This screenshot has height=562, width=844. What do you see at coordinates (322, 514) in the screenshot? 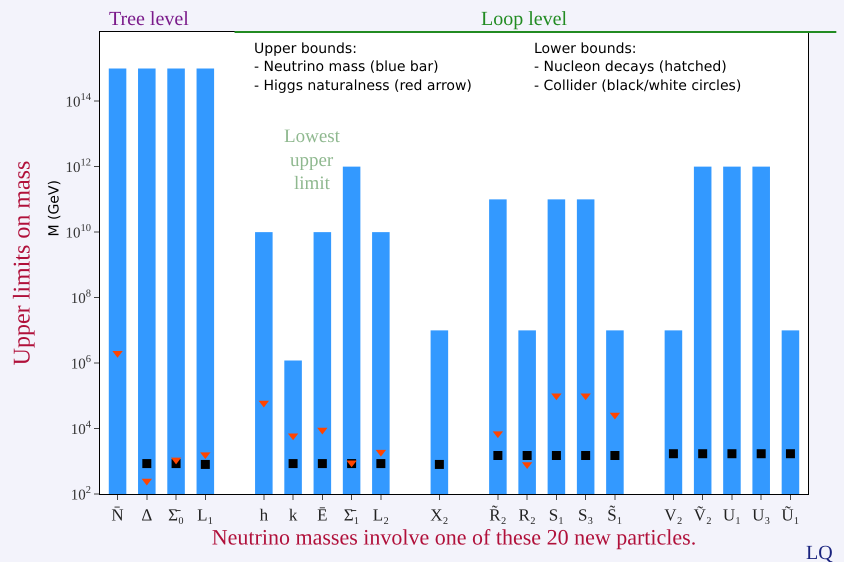
I see `x-tick-label: Ē` at bounding box center [322, 514].